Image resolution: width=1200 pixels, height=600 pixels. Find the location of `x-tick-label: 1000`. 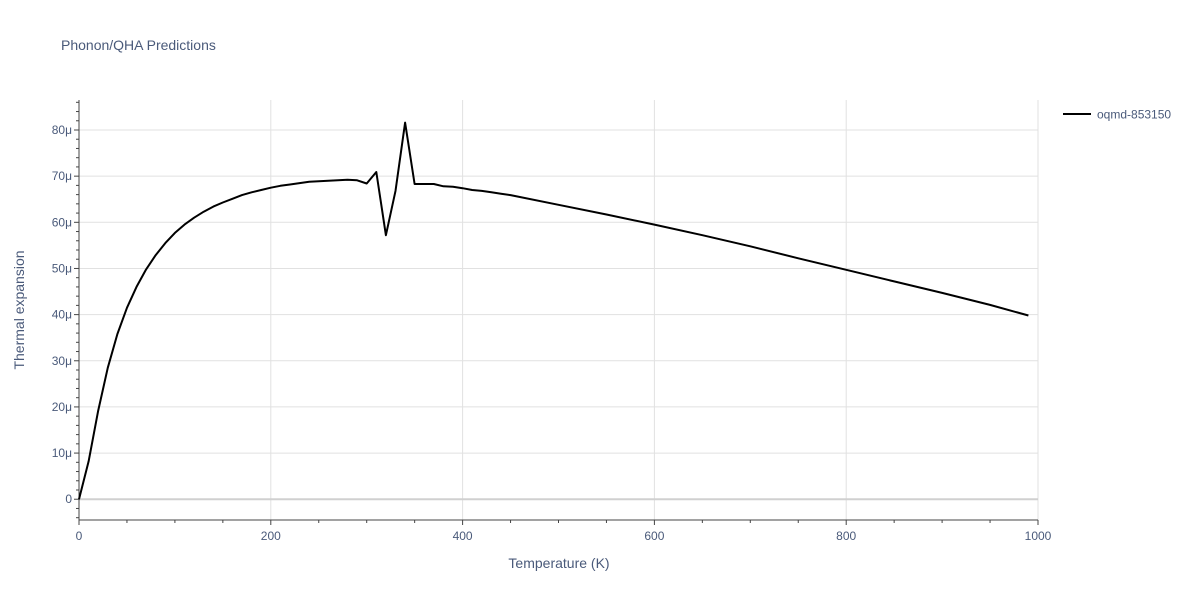

x-tick-label: 1000 is located at coordinates (1038, 536).